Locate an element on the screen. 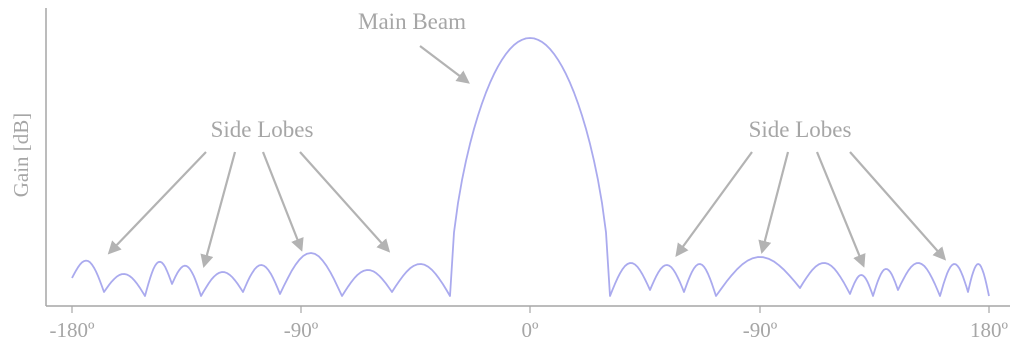 The image size is (1016, 346). side-lobes-label-left: Side Lobes is located at coordinates (262, 129).